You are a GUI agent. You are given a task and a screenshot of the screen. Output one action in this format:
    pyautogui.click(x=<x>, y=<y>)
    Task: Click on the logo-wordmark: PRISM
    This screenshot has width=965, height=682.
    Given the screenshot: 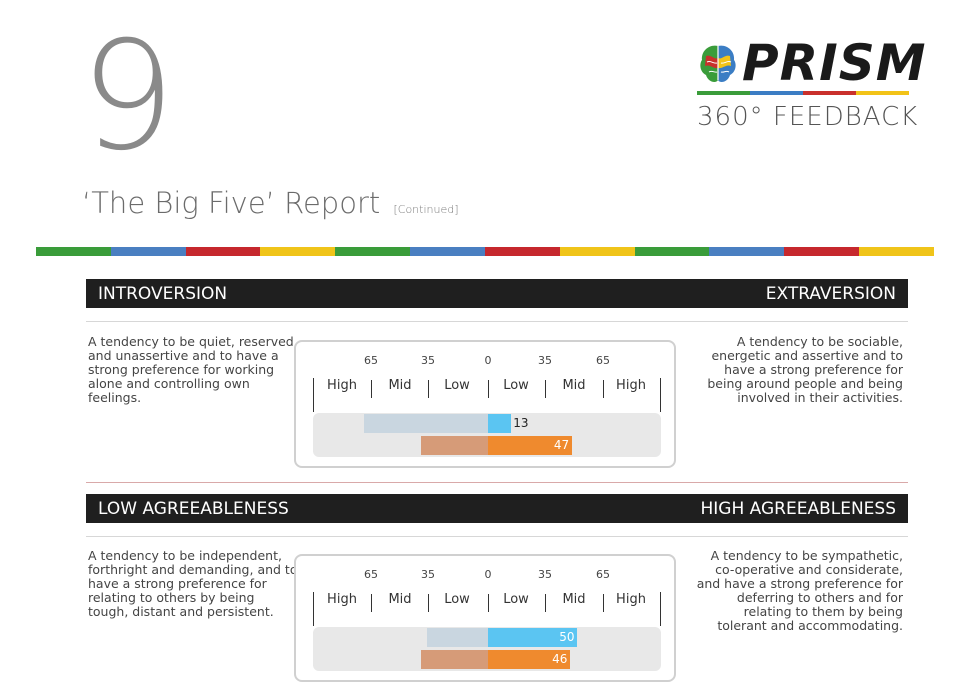 What is the action you would take?
    pyautogui.click(x=834, y=63)
    